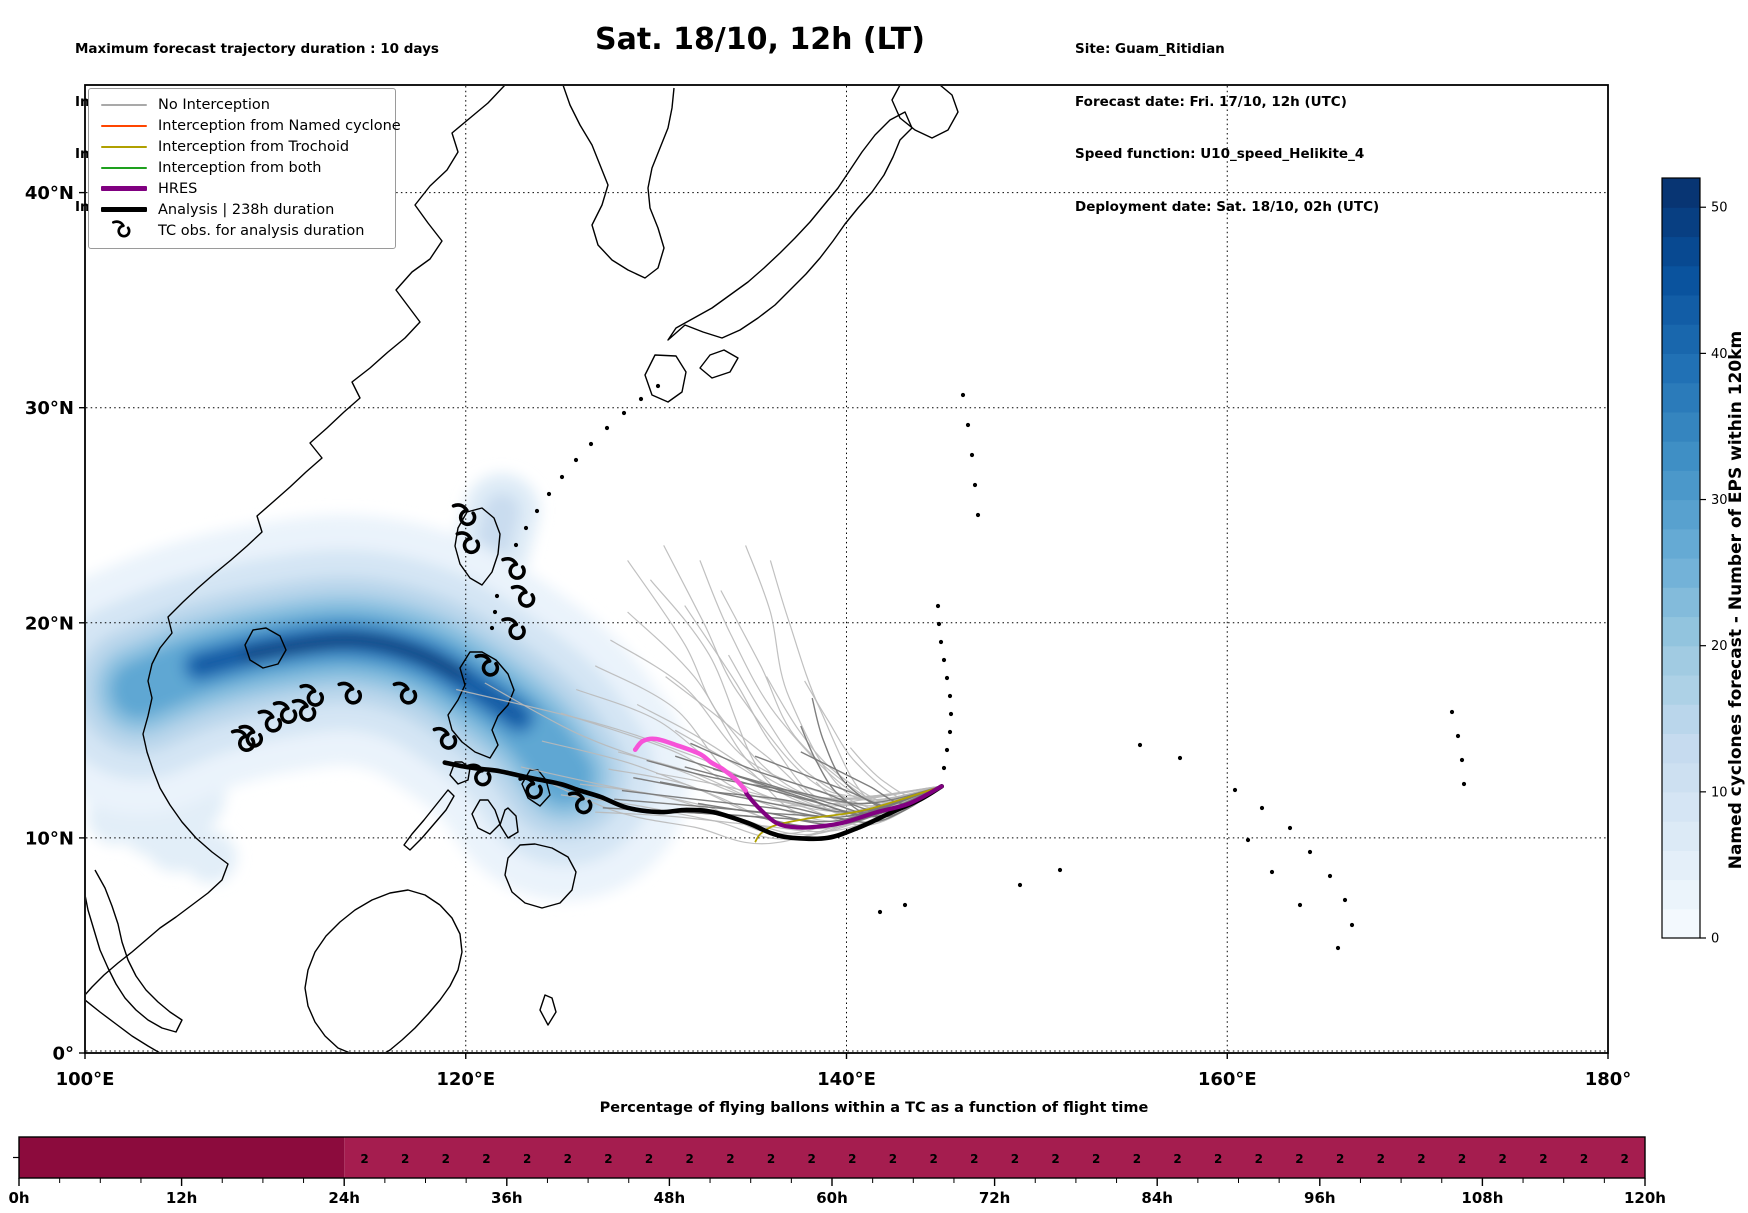 Image resolution: width=1748 pixels, height=1213 pixels. What do you see at coordinates (178, 188) in the screenshot?
I see `legend-item-label: HRES` at bounding box center [178, 188].